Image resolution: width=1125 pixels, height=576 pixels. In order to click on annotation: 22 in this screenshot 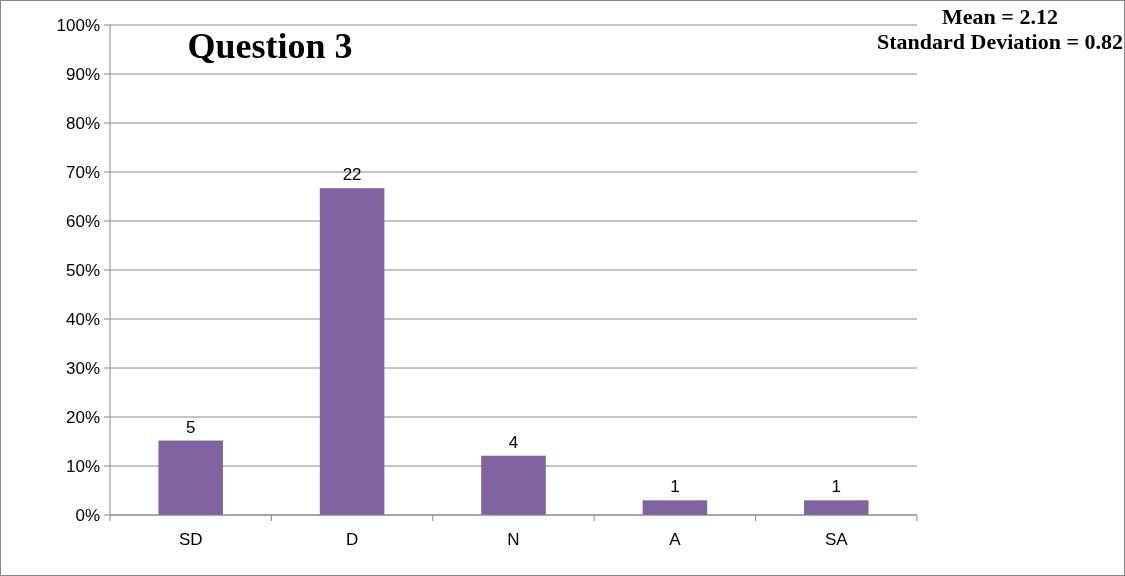, I will do `click(352, 175)`.